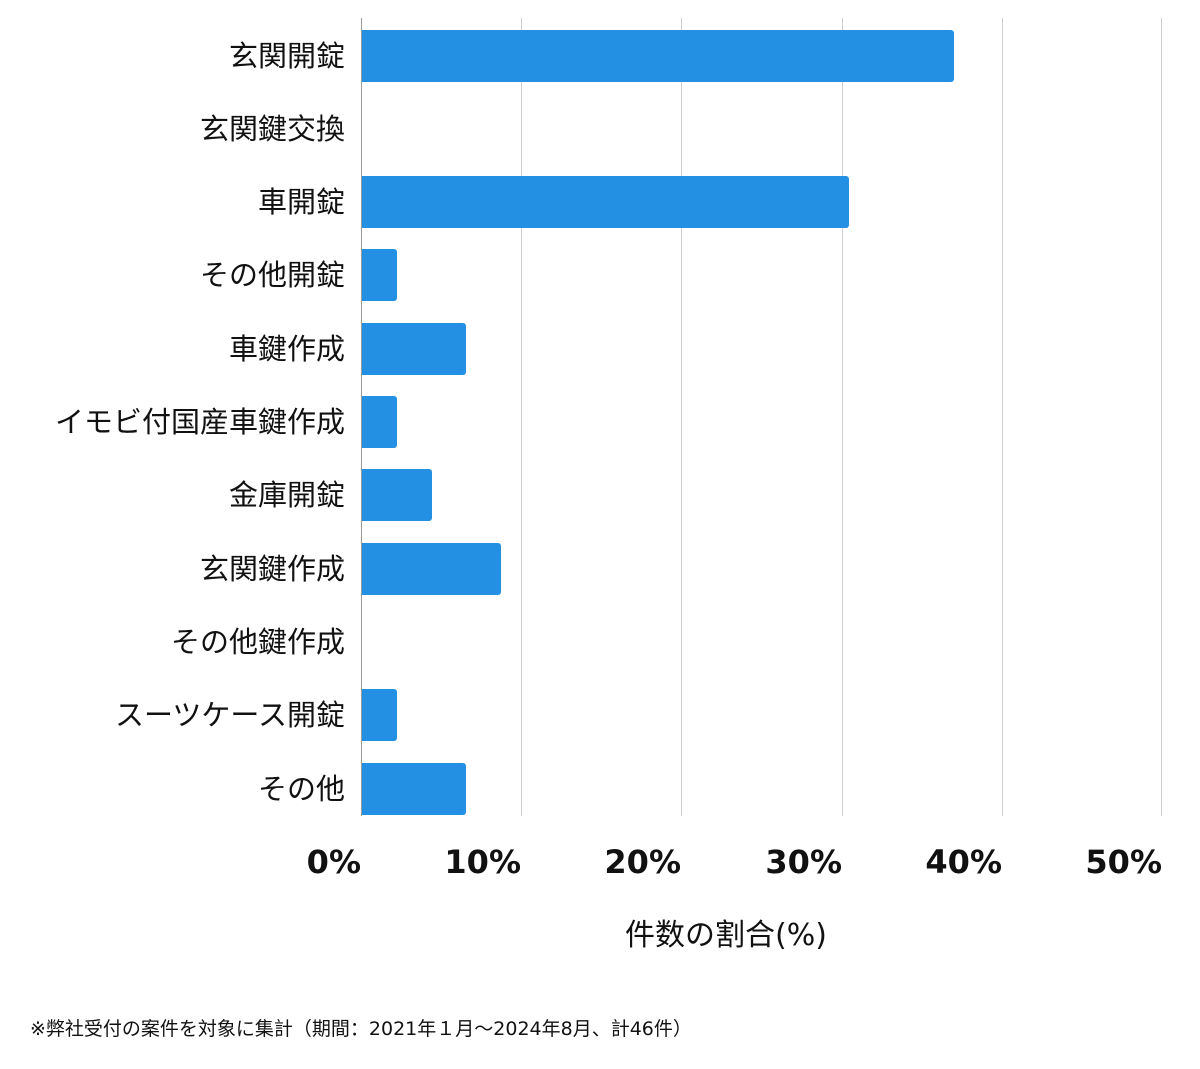 The width and height of the screenshot is (1200, 1069). I want to click on x-tick-label: 30%, so click(803, 862).